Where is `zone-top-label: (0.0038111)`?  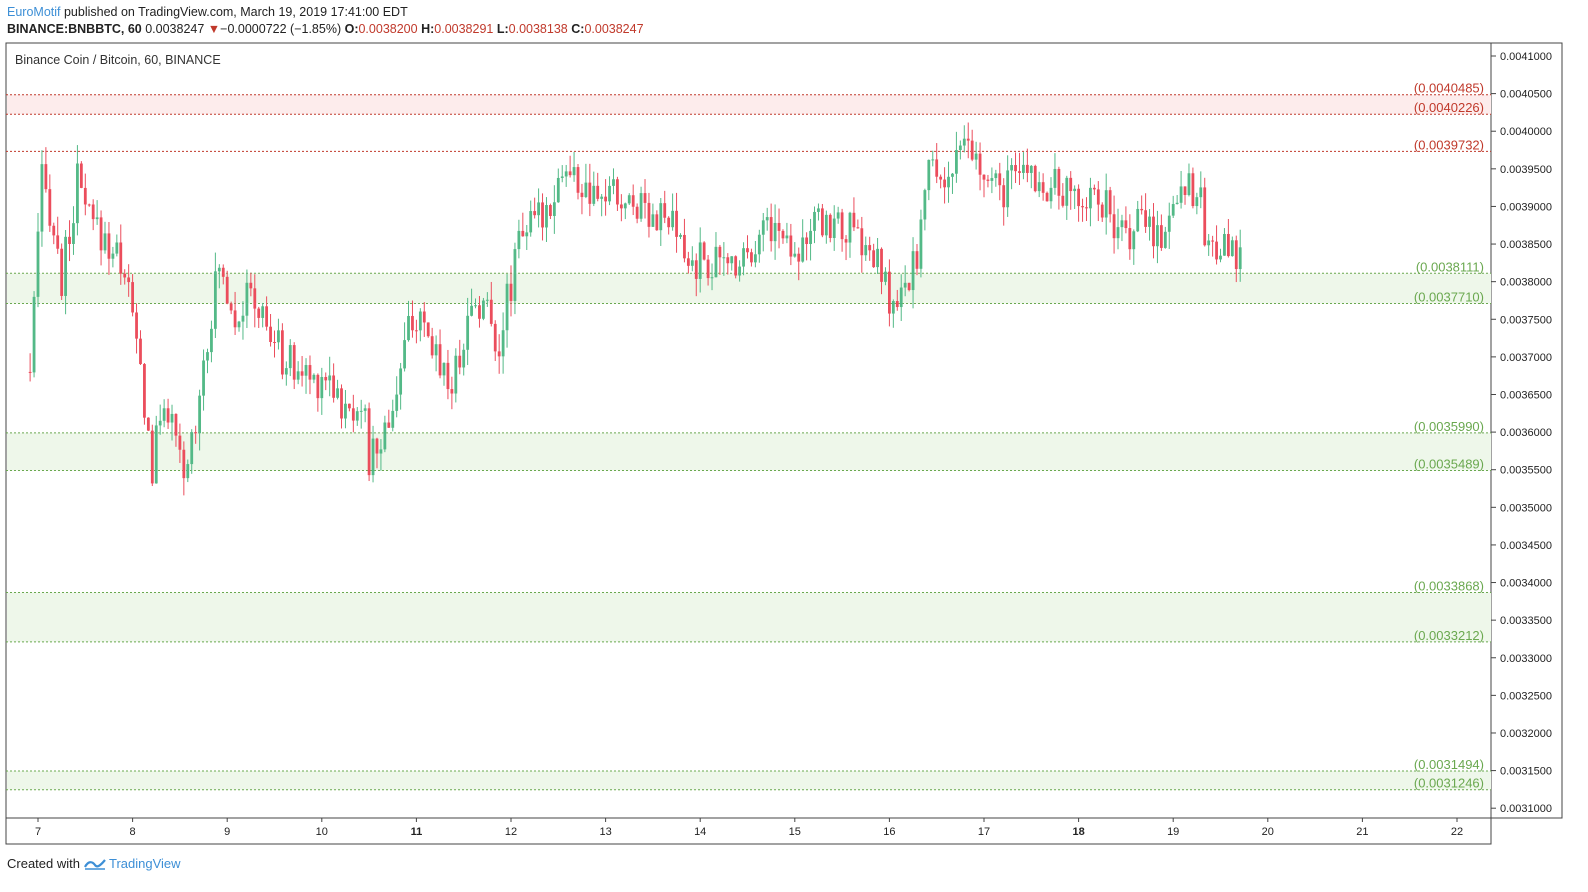
zone-top-label: (0.0038111) is located at coordinates (1450, 266).